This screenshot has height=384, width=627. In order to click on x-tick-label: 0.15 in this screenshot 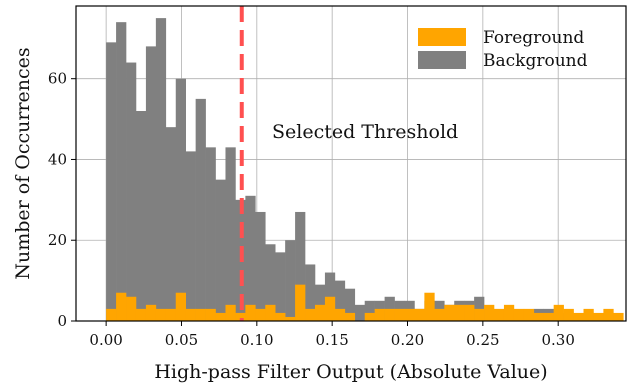, I will do `click(331, 340)`.